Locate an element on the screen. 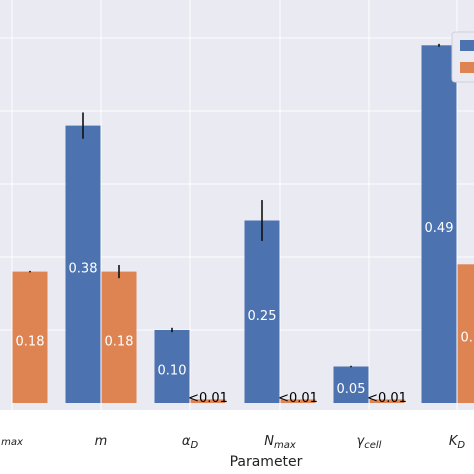 This screenshot has width=474, height=474. x-tick-label: max is located at coordinates (12, 442).